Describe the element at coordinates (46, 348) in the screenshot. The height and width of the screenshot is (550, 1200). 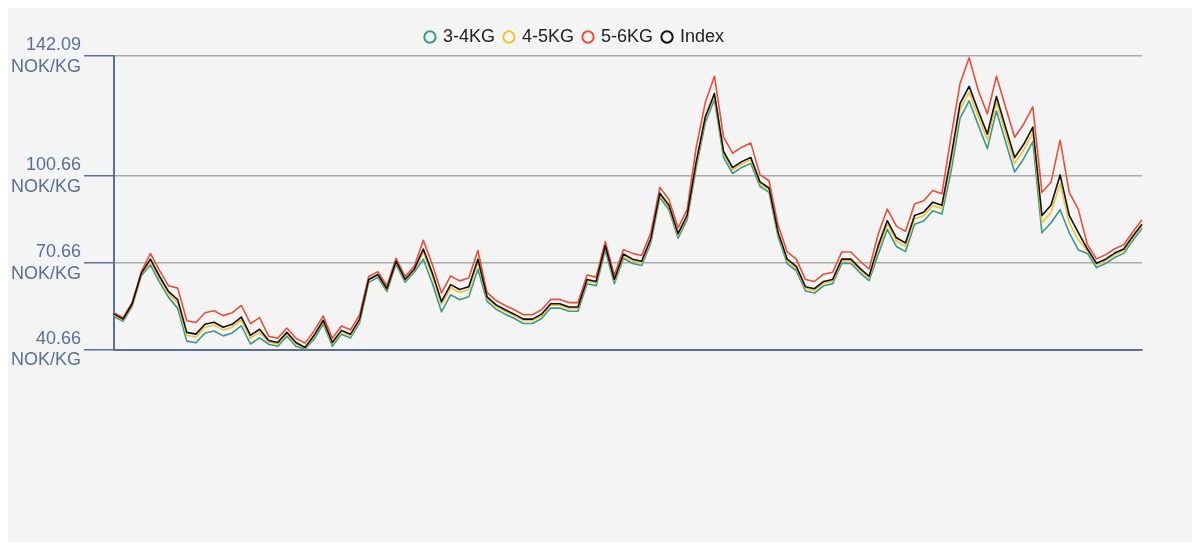
I see `y-tick-label: 40.66 NOK/KG` at that location.